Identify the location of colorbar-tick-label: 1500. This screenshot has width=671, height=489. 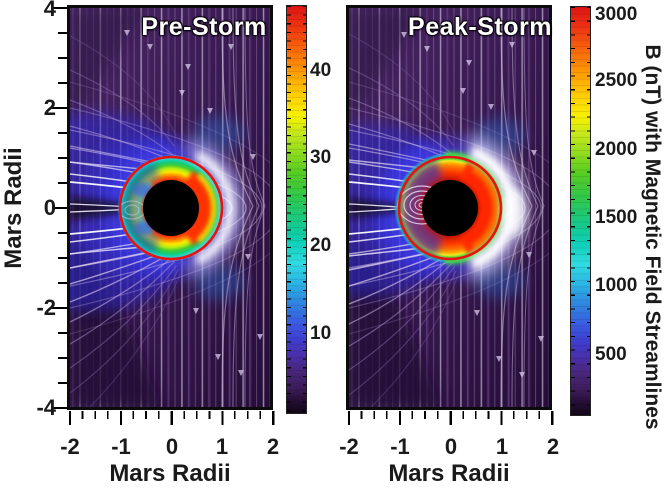
(616, 217).